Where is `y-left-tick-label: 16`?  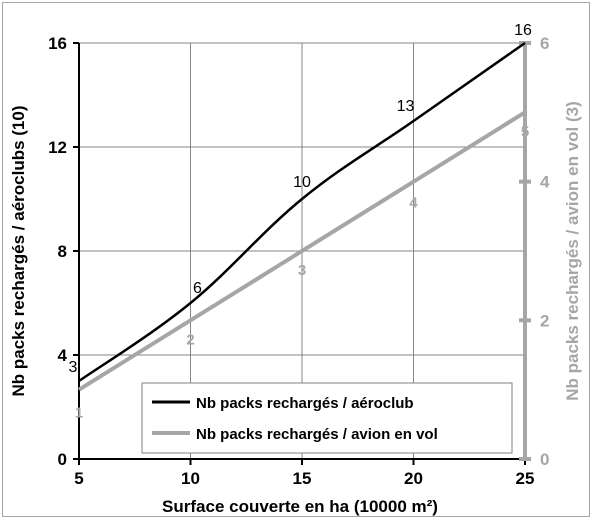 y-left-tick-label: 16 is located at coordinates (57, 43).